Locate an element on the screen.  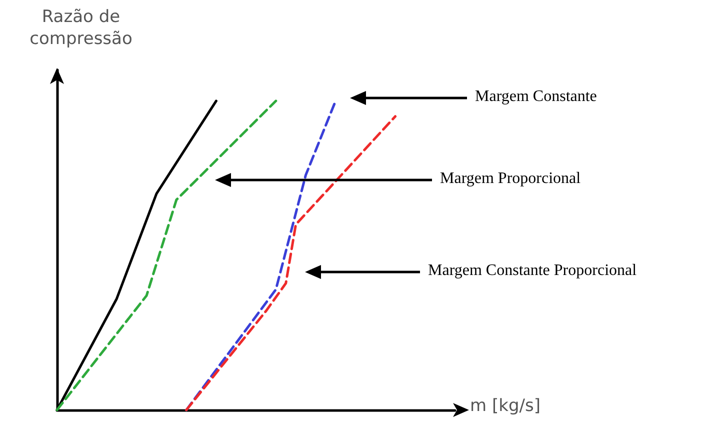
y-axis-title: Razão de compressão is located at coordinates (81, 28).